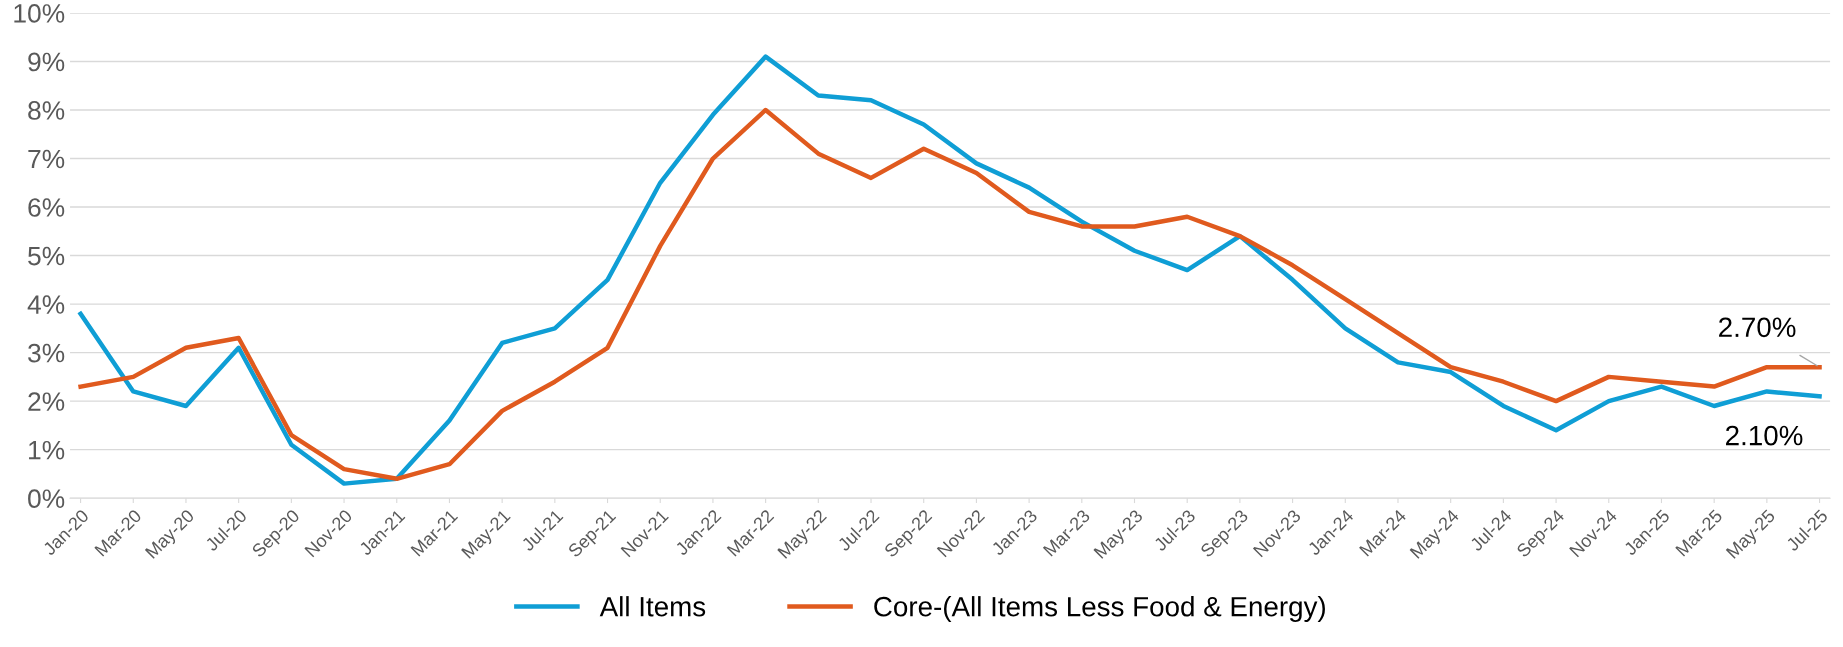  What do you see at coordinates (652, 606) in the screenshot?
I see `legend-label: All Items` at bounding box center [652, 606].